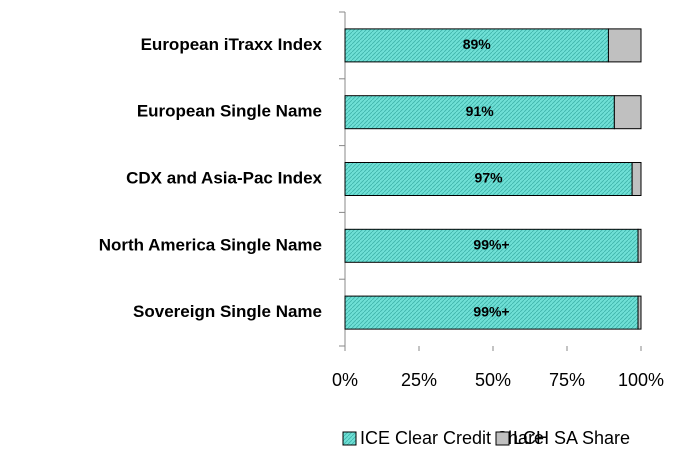  Describe the element at coordinates (229, 111) in the screenshot. I see `category-label: European Single Name` at that location.